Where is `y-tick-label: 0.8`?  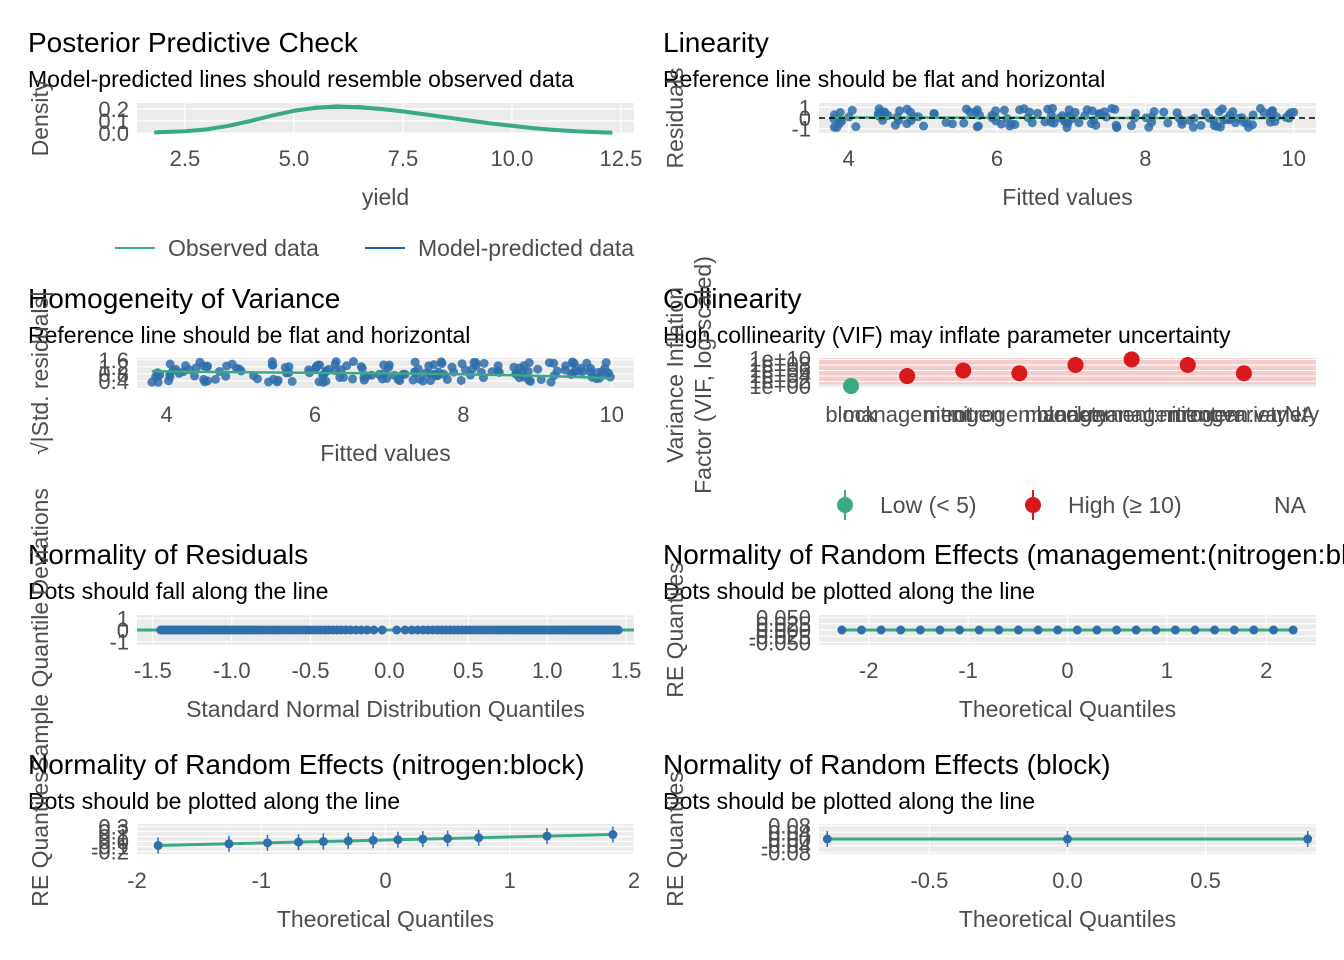 y-tick-label: 0.8 is located at coordinates (113, 374).